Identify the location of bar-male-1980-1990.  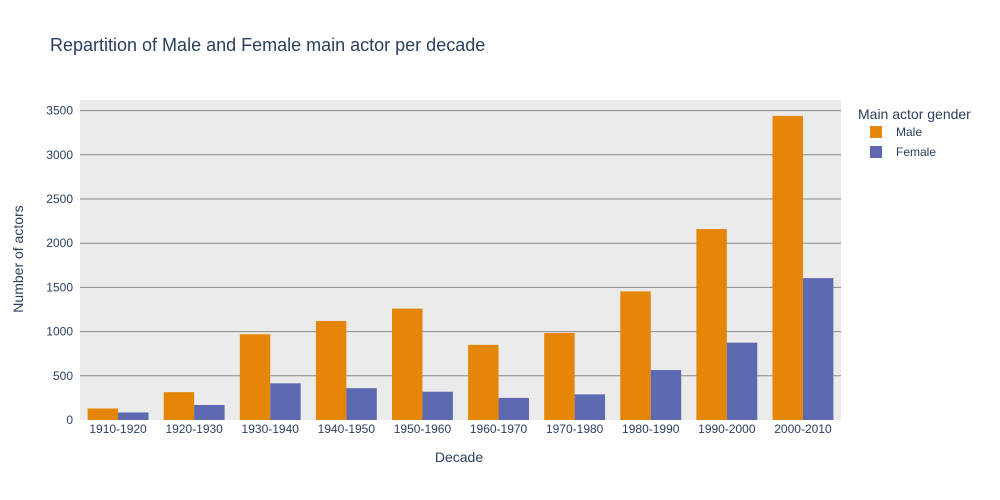
(635, 355).